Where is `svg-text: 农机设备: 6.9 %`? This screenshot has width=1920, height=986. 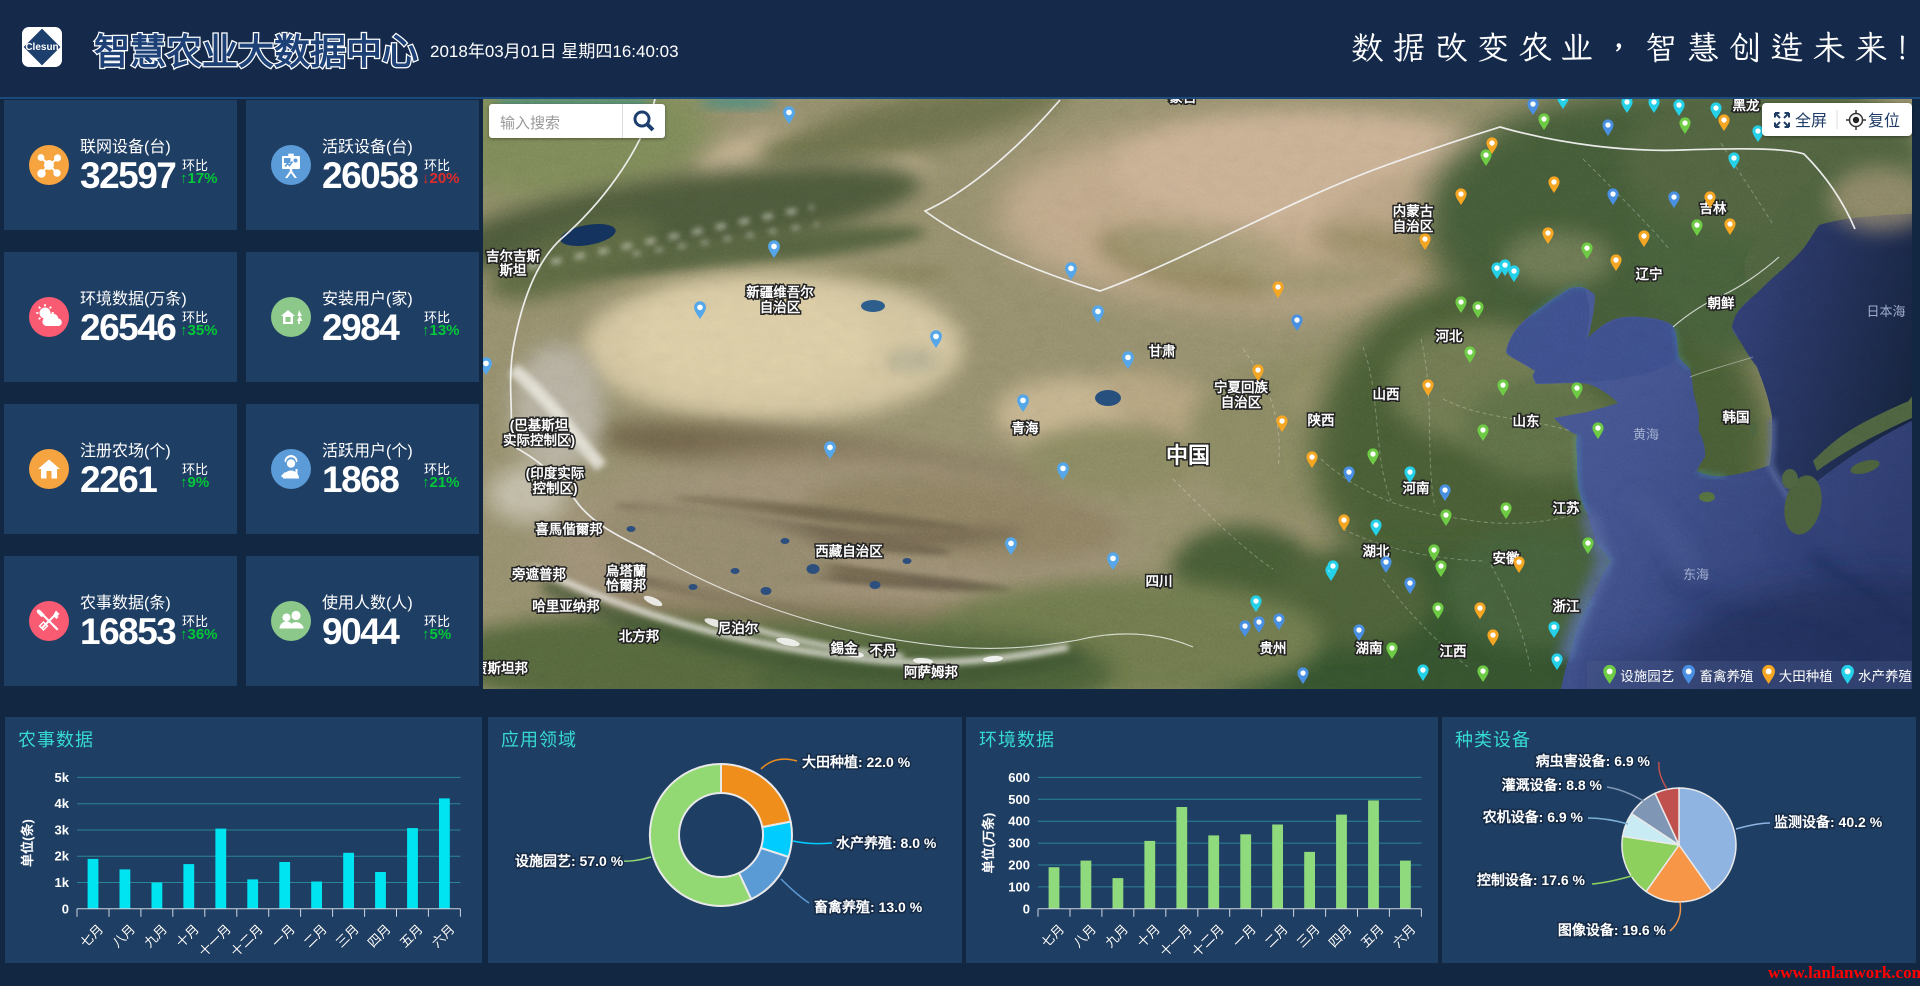
svg-text: 农机设备: 6.9 % is located at coordinates (1533, 817).